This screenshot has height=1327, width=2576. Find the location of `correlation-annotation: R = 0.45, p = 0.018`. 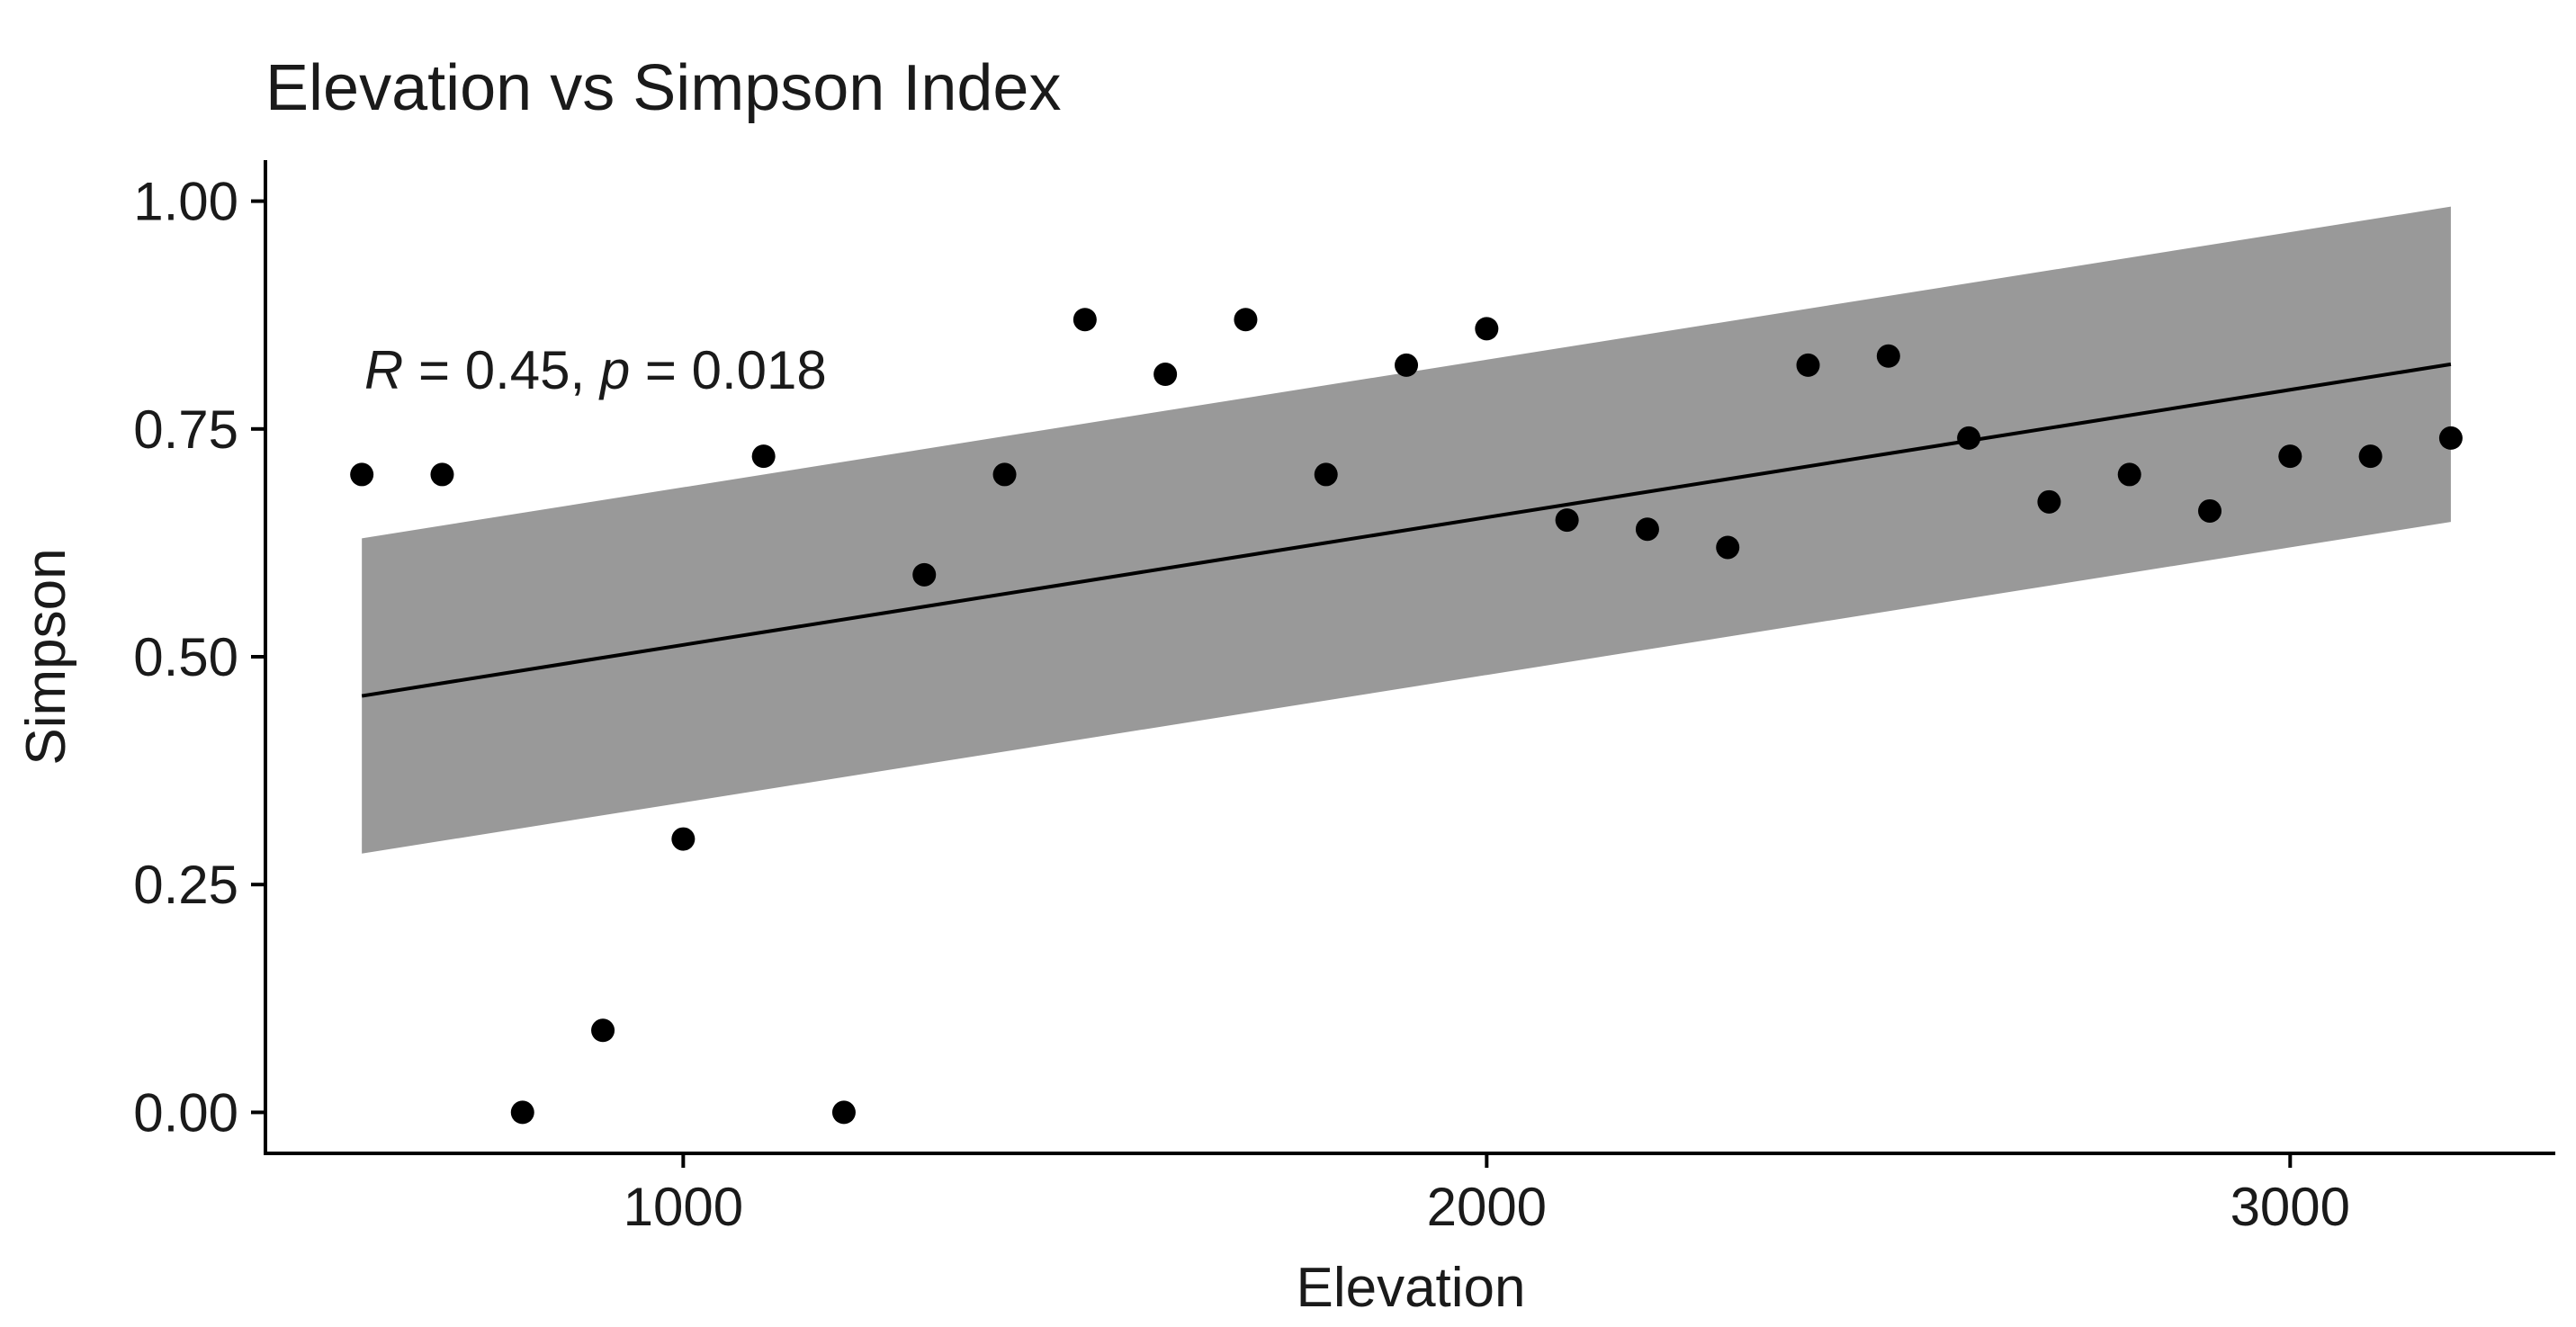

correlation-annotation: R = 0.45, p = 0.018 is located at coordinates (595, 370).